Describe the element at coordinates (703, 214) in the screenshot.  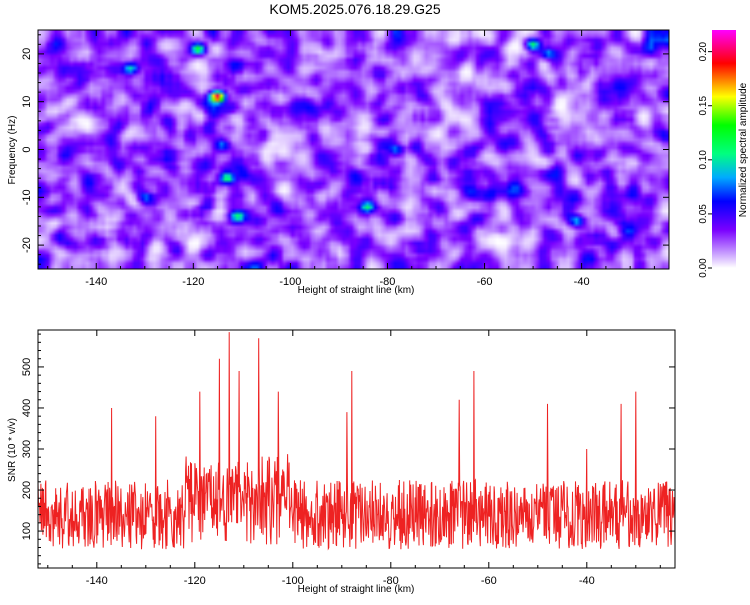
I see `colorbar-tick-label: 0.05` at that location.